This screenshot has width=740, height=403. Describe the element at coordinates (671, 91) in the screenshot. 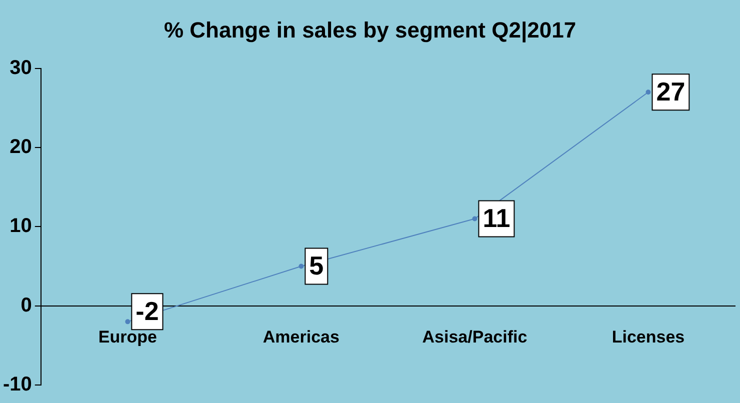

I see `data-label: 27` at that location.